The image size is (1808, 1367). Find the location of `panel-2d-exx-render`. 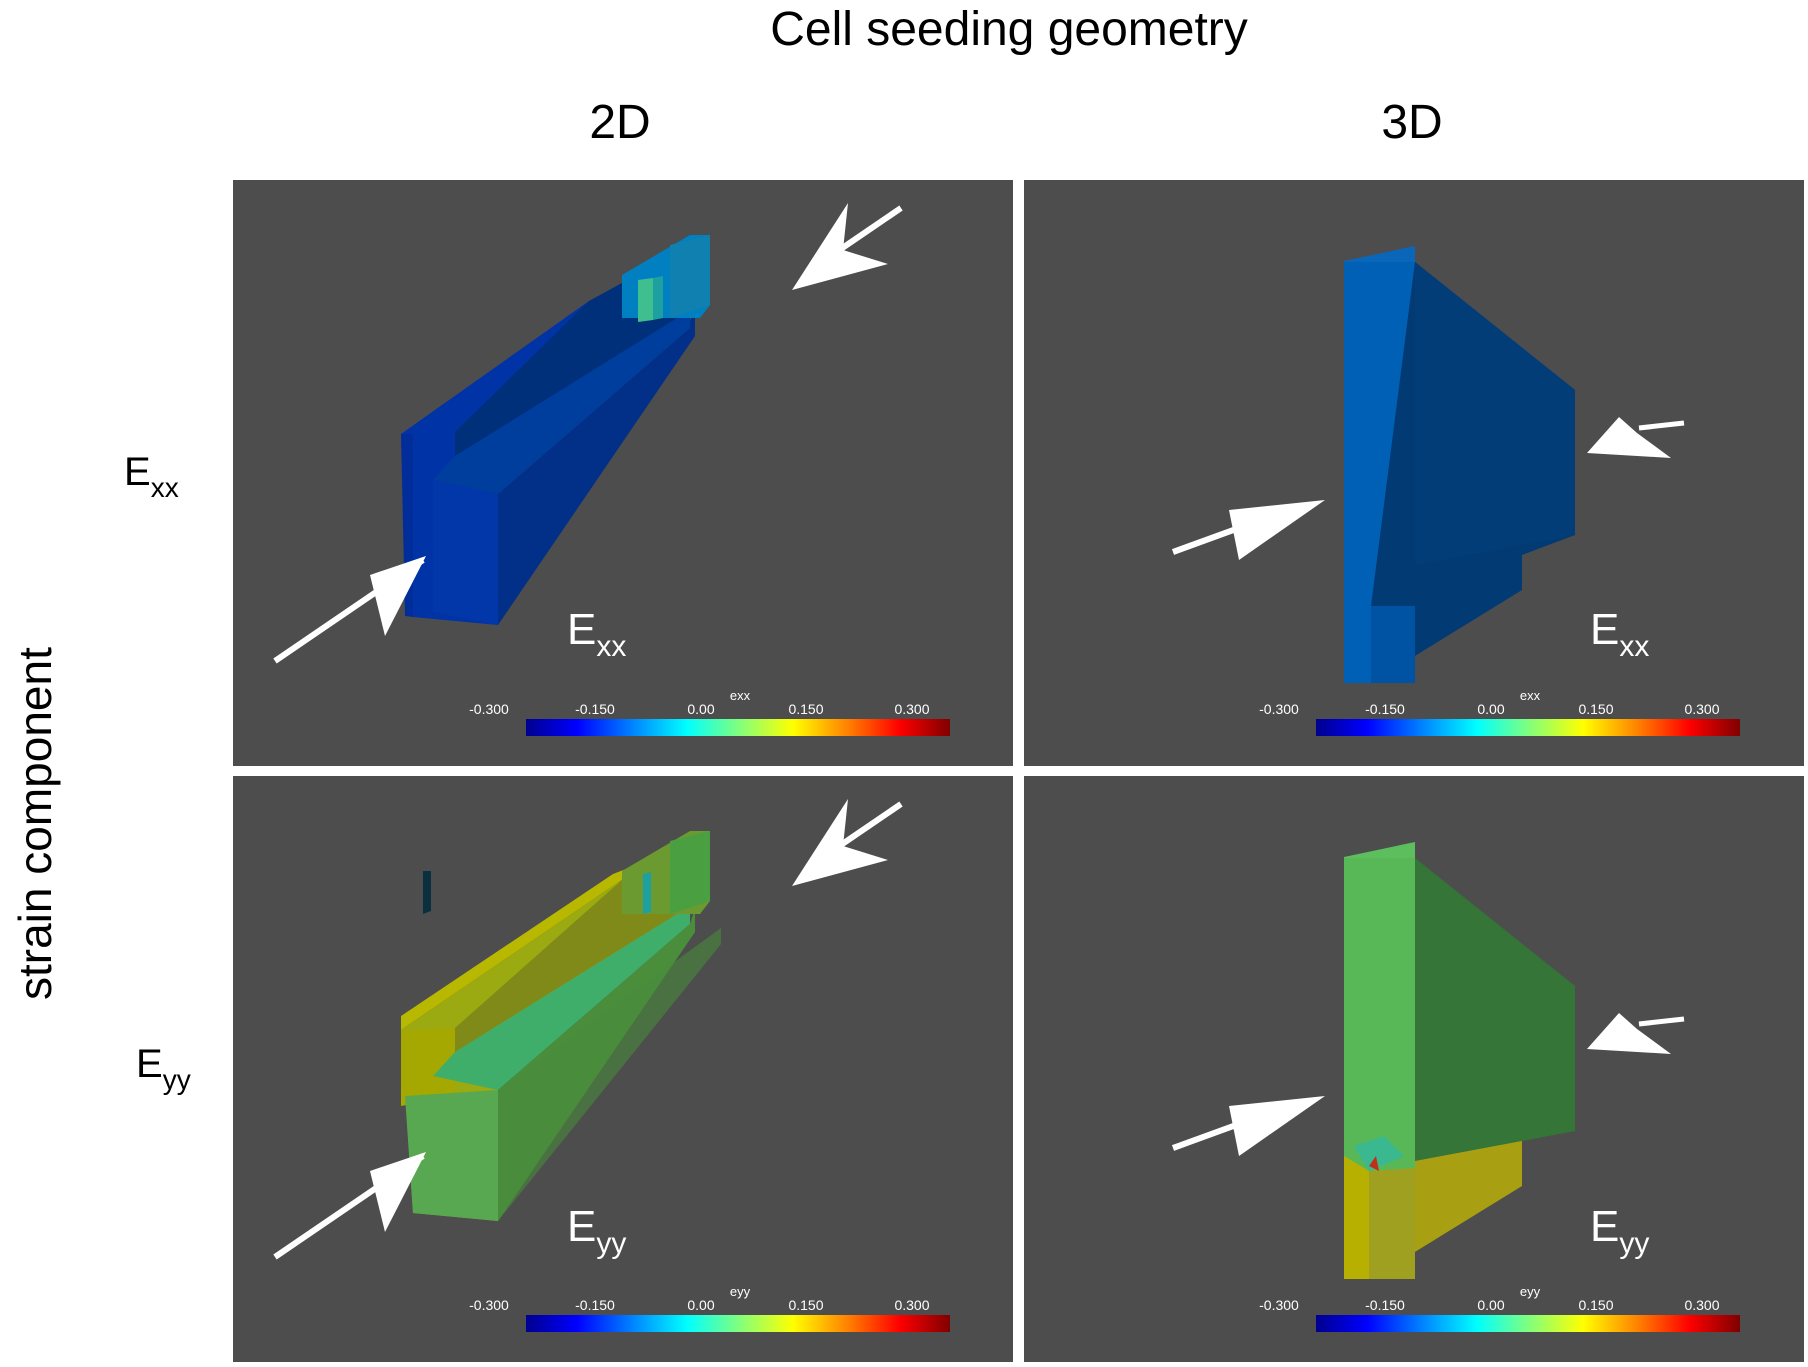

panel-2d-exx-render is located at coordinates (588, 433).